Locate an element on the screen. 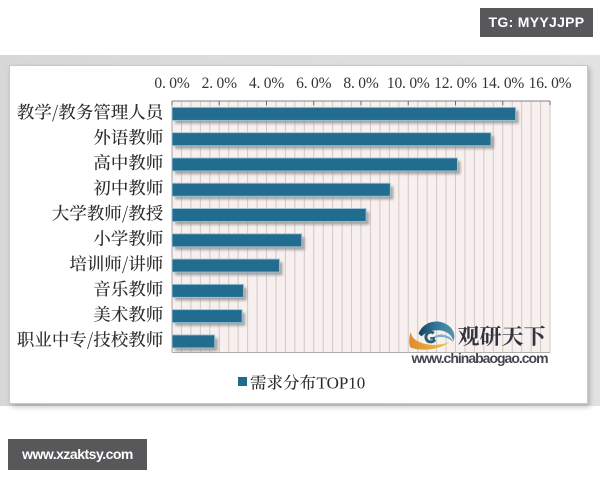 The height and width of the screenshot is (480, 600). svg-text: 2. 0% is located at coordinates (219, 83).